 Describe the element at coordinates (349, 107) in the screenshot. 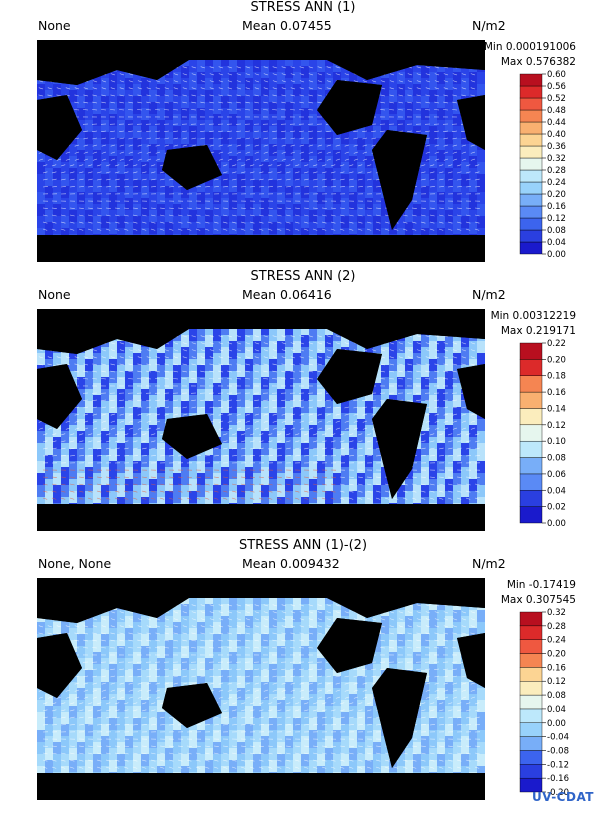

I see `land-mass-overlay` at that location.